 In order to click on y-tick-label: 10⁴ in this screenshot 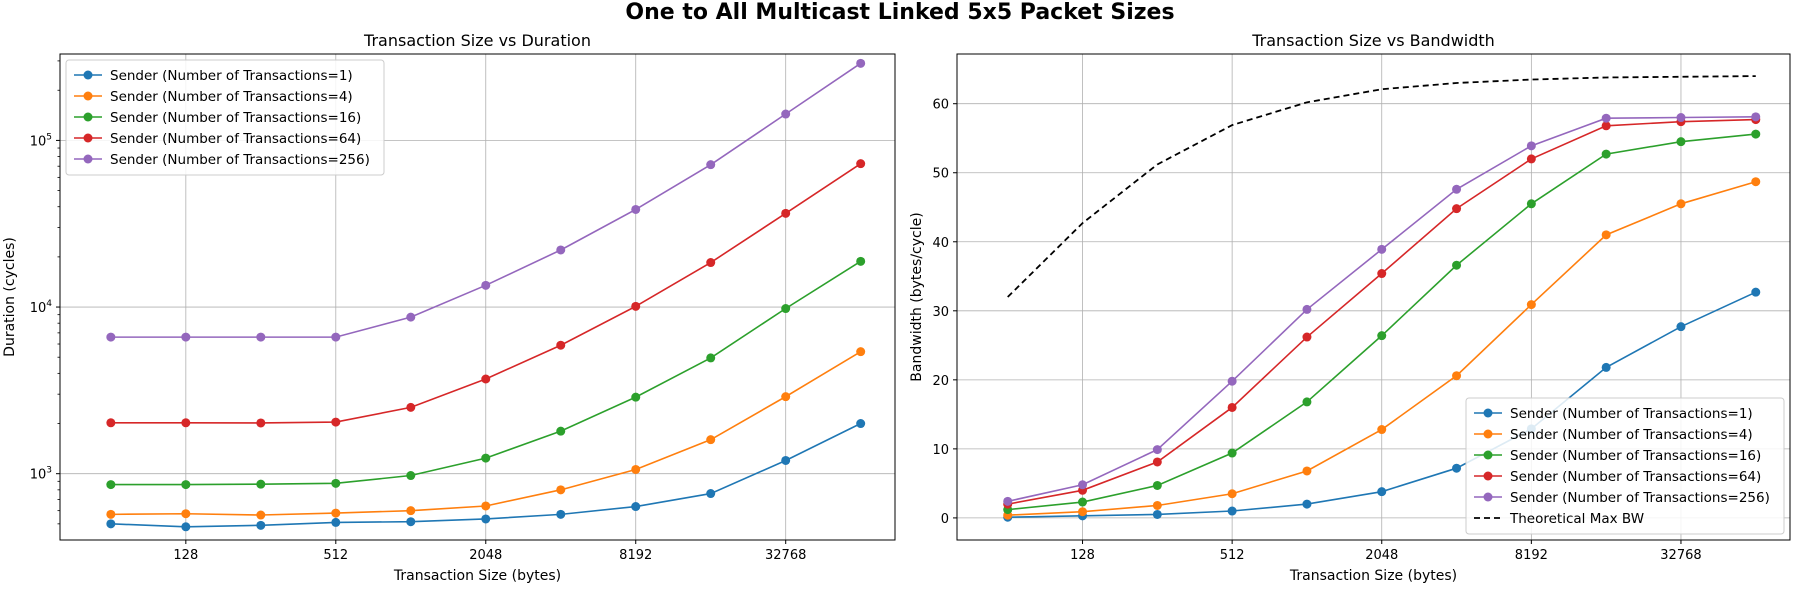, I will do `click(41, 307)`.